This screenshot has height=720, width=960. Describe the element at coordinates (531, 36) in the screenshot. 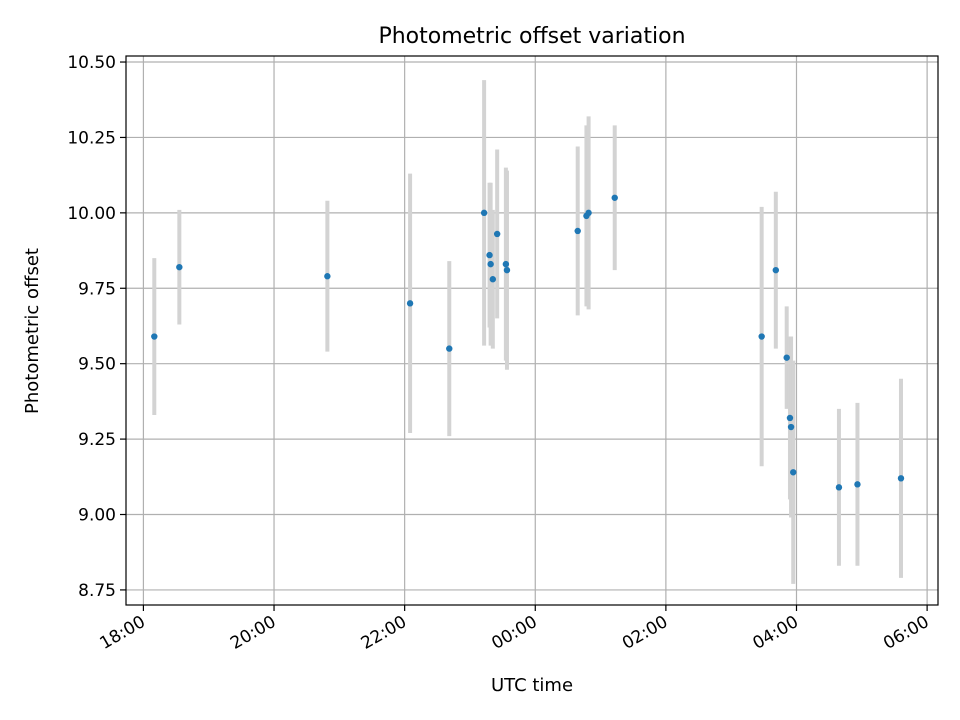

I see `chart-title: Photometric offset variation` at that location.